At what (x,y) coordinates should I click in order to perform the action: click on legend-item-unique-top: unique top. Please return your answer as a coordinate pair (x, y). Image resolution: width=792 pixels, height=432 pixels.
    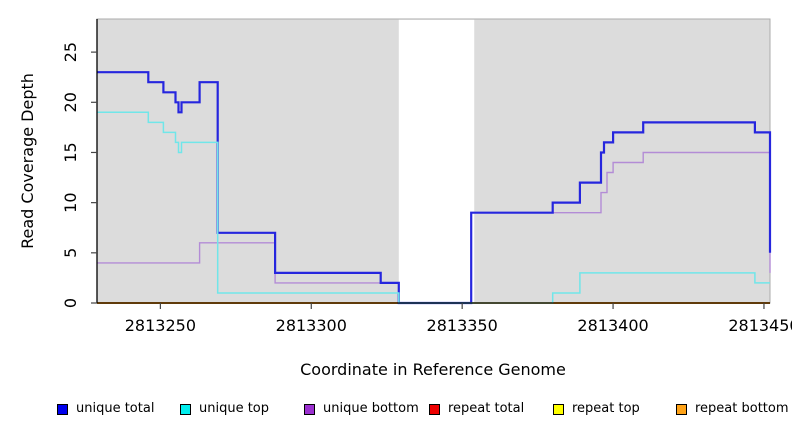
    Looking at the image, I should click on (224, 409).